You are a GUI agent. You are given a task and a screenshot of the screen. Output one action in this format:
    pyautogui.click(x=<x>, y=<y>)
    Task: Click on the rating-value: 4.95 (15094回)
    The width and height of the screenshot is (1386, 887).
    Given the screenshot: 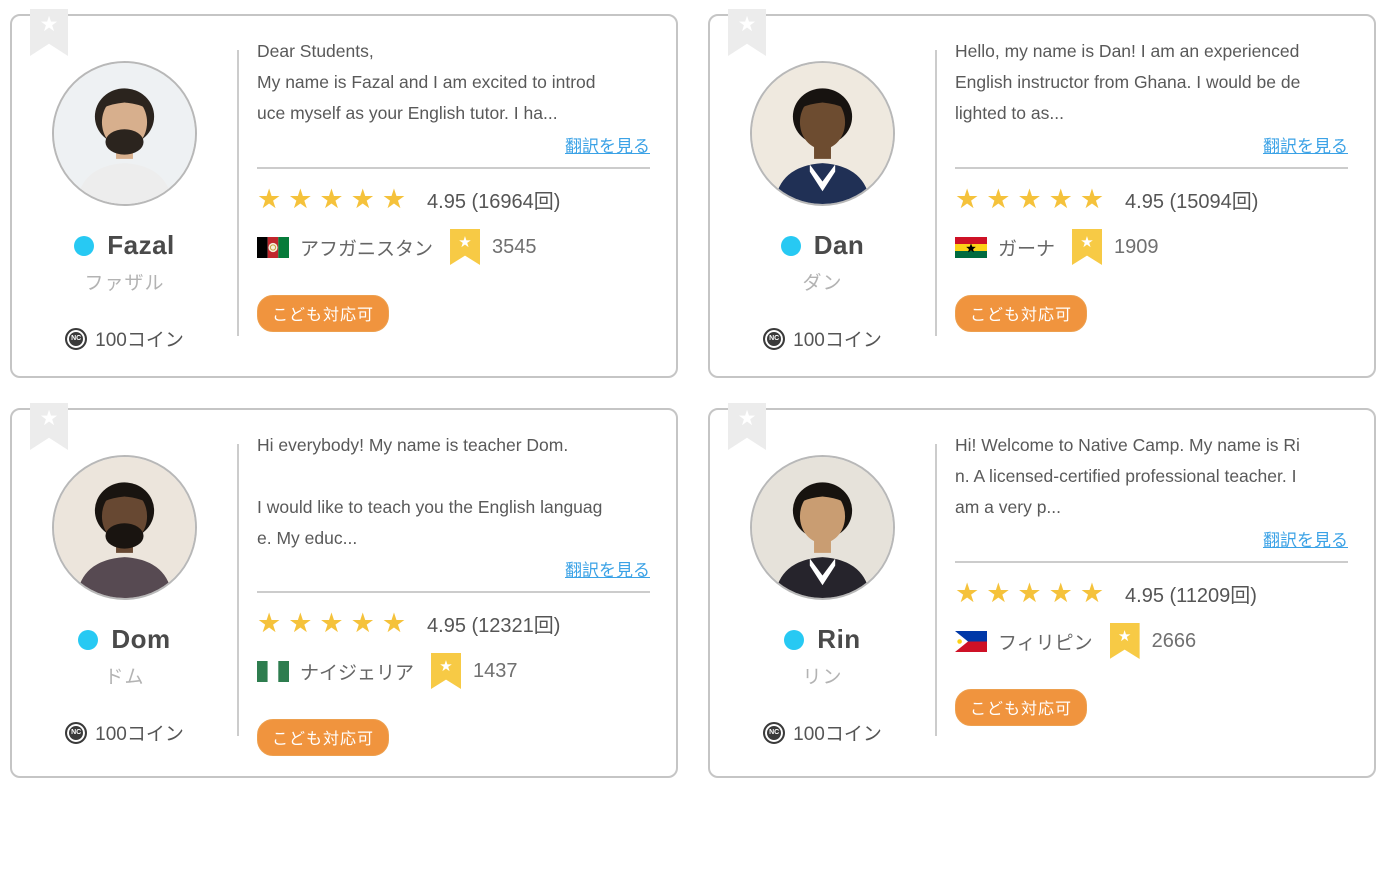 What is the action you would take?
    pyautogui.click(x=1192, y=202)
    